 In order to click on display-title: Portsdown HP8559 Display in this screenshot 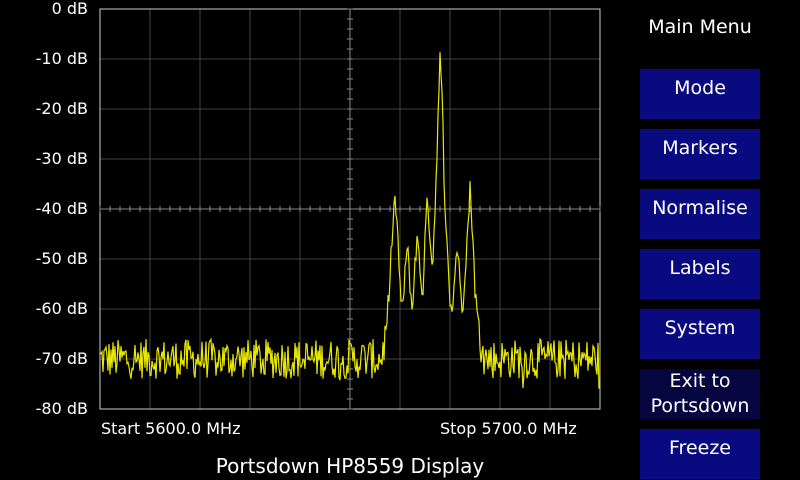, I will do `click(350, 466)`.